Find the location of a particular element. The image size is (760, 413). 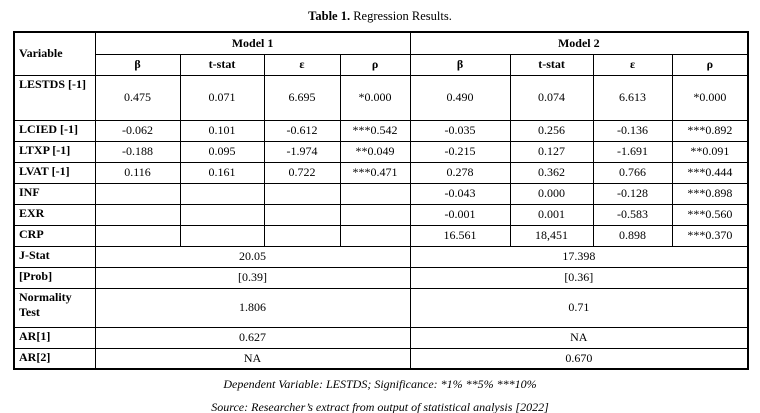

table-cell: 0.101 is located at coordinates (222, 130).